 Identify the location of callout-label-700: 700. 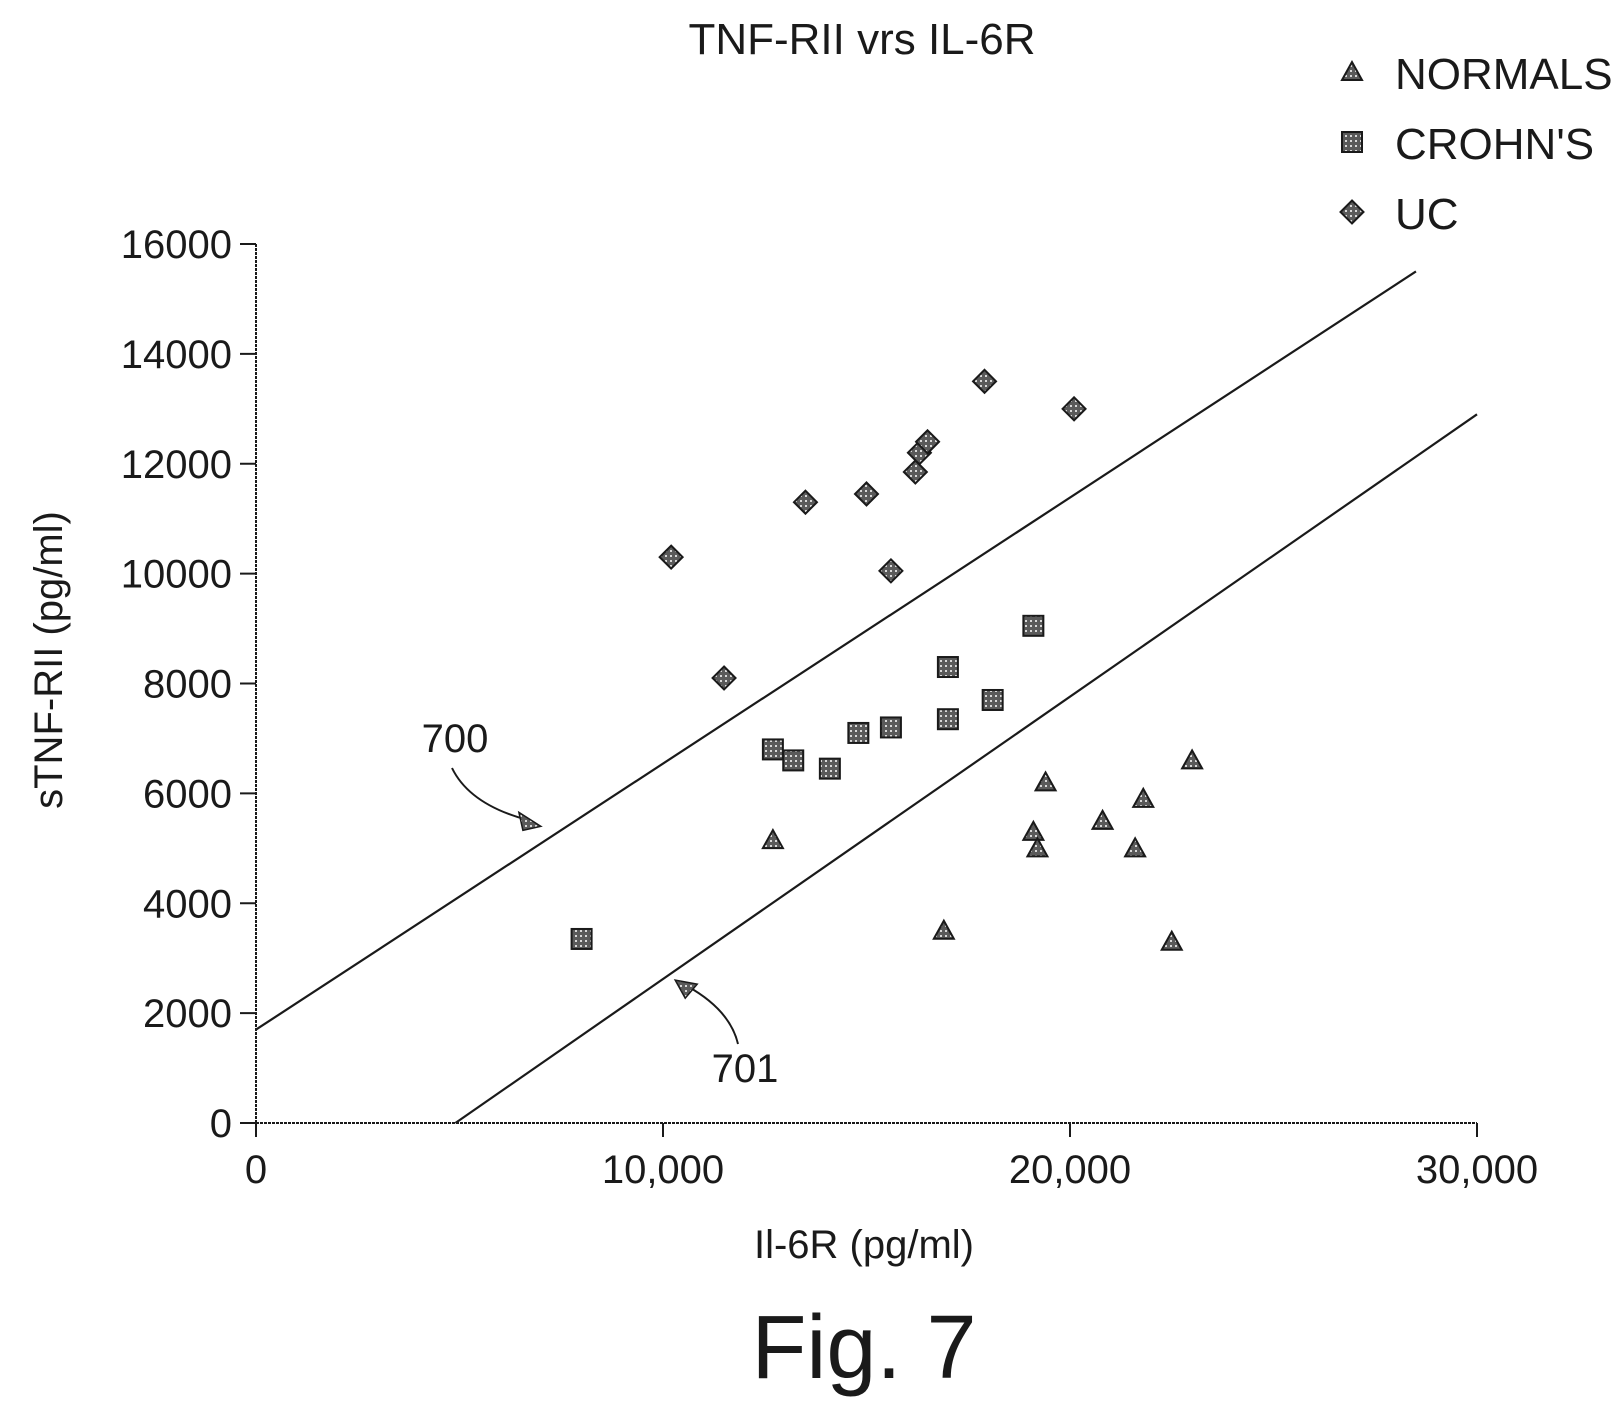
(455, 739).